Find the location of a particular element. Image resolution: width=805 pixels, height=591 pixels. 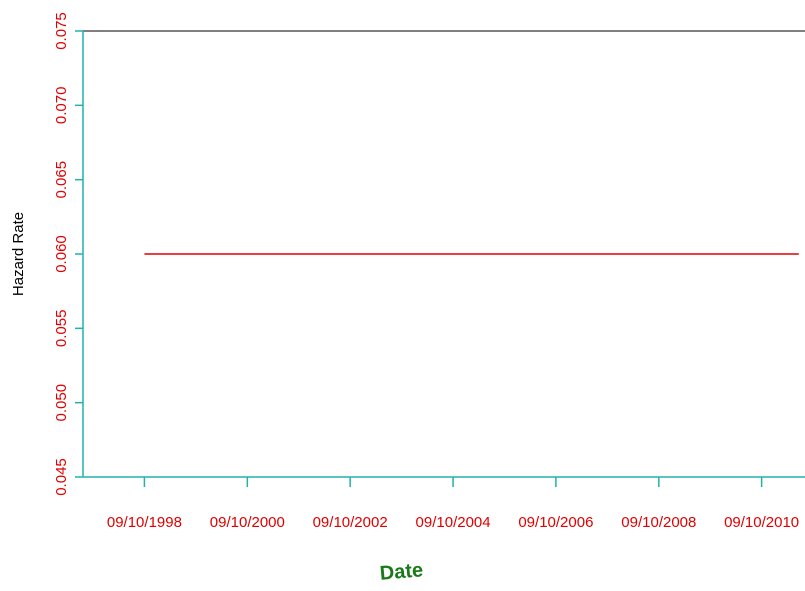

x-tick-label: 09/10/2004 is located at coordinates (453, 522).